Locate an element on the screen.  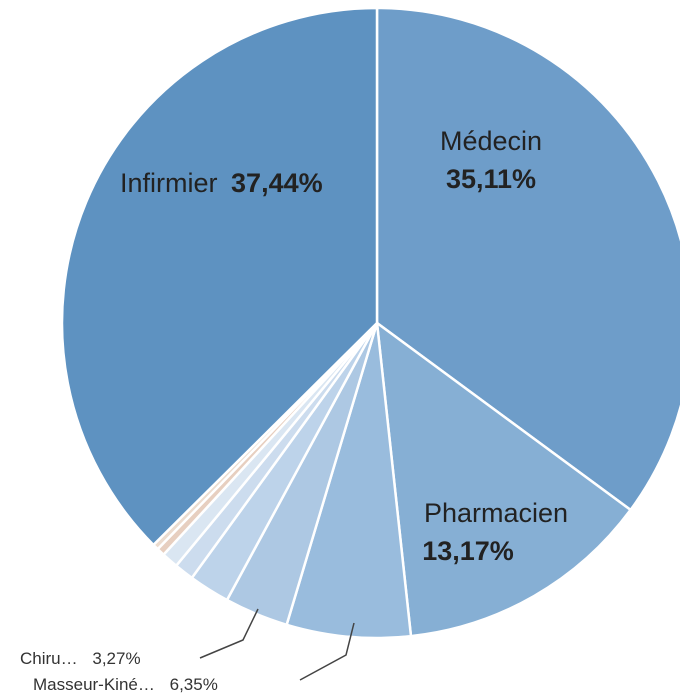
slice-label-medecin: Médecin is located at coordinates (491, 141).